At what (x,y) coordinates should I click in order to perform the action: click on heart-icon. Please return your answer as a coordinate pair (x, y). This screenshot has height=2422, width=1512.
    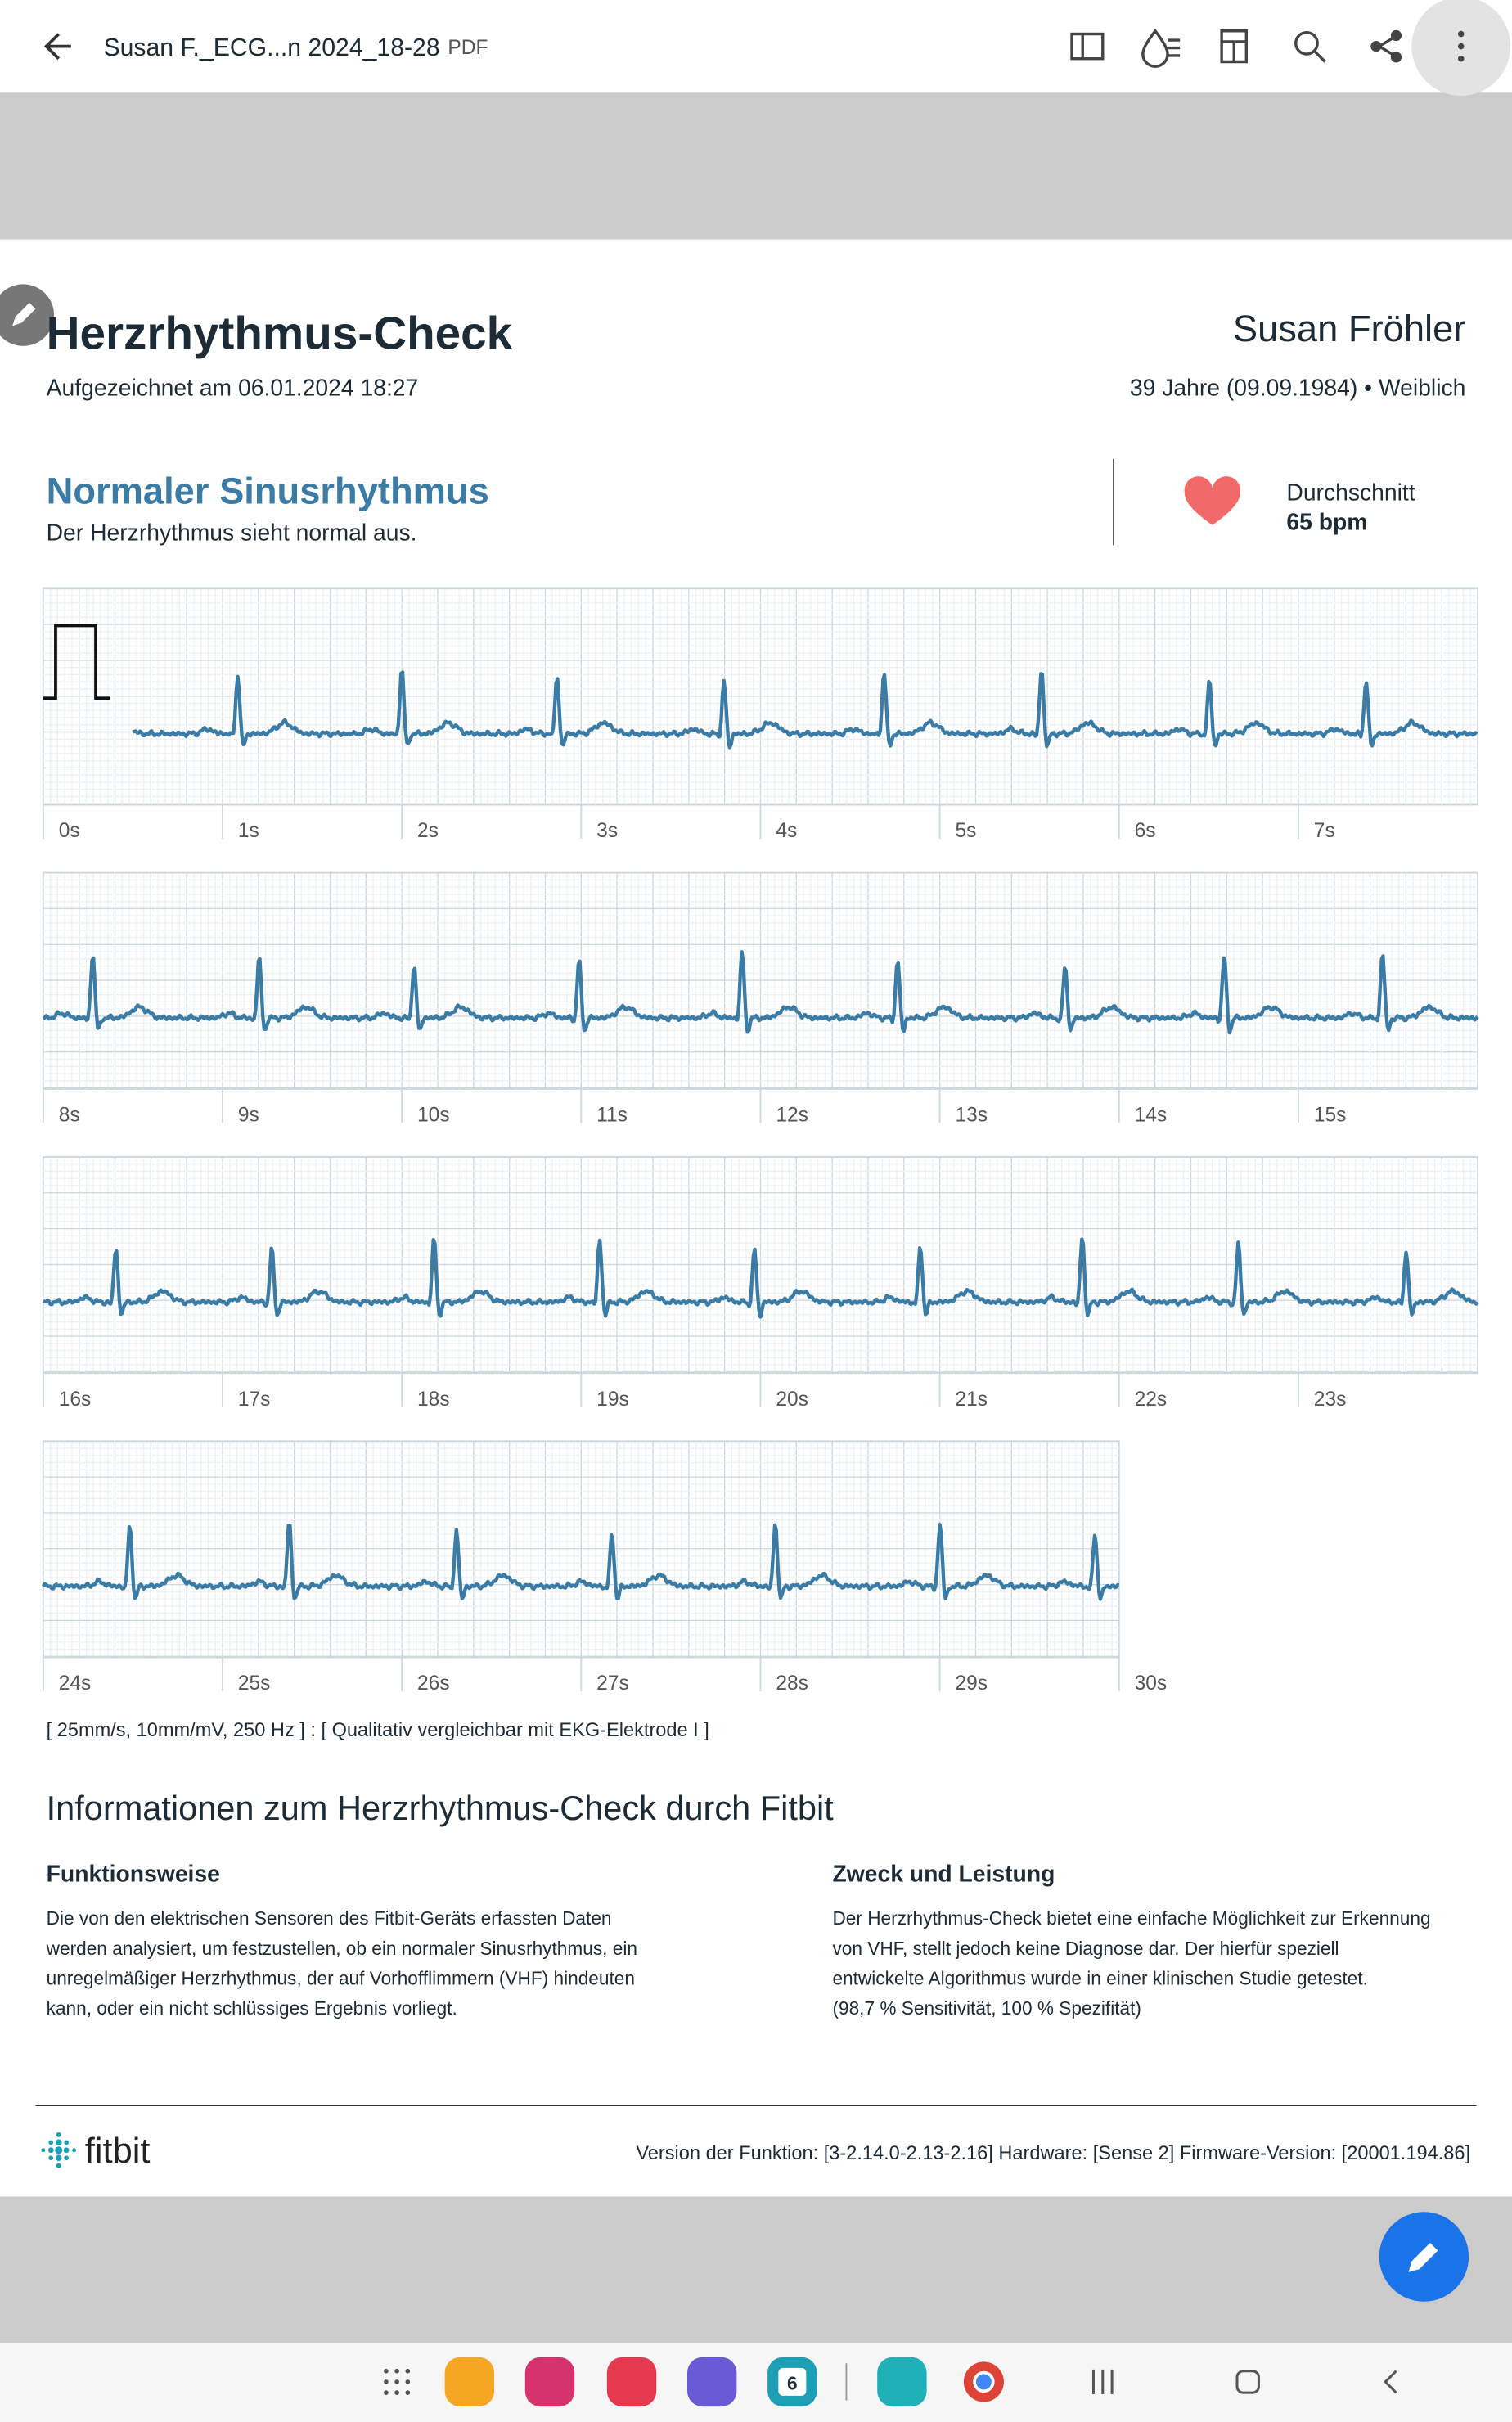
    Looking at the image, I should click on (1213, 500).